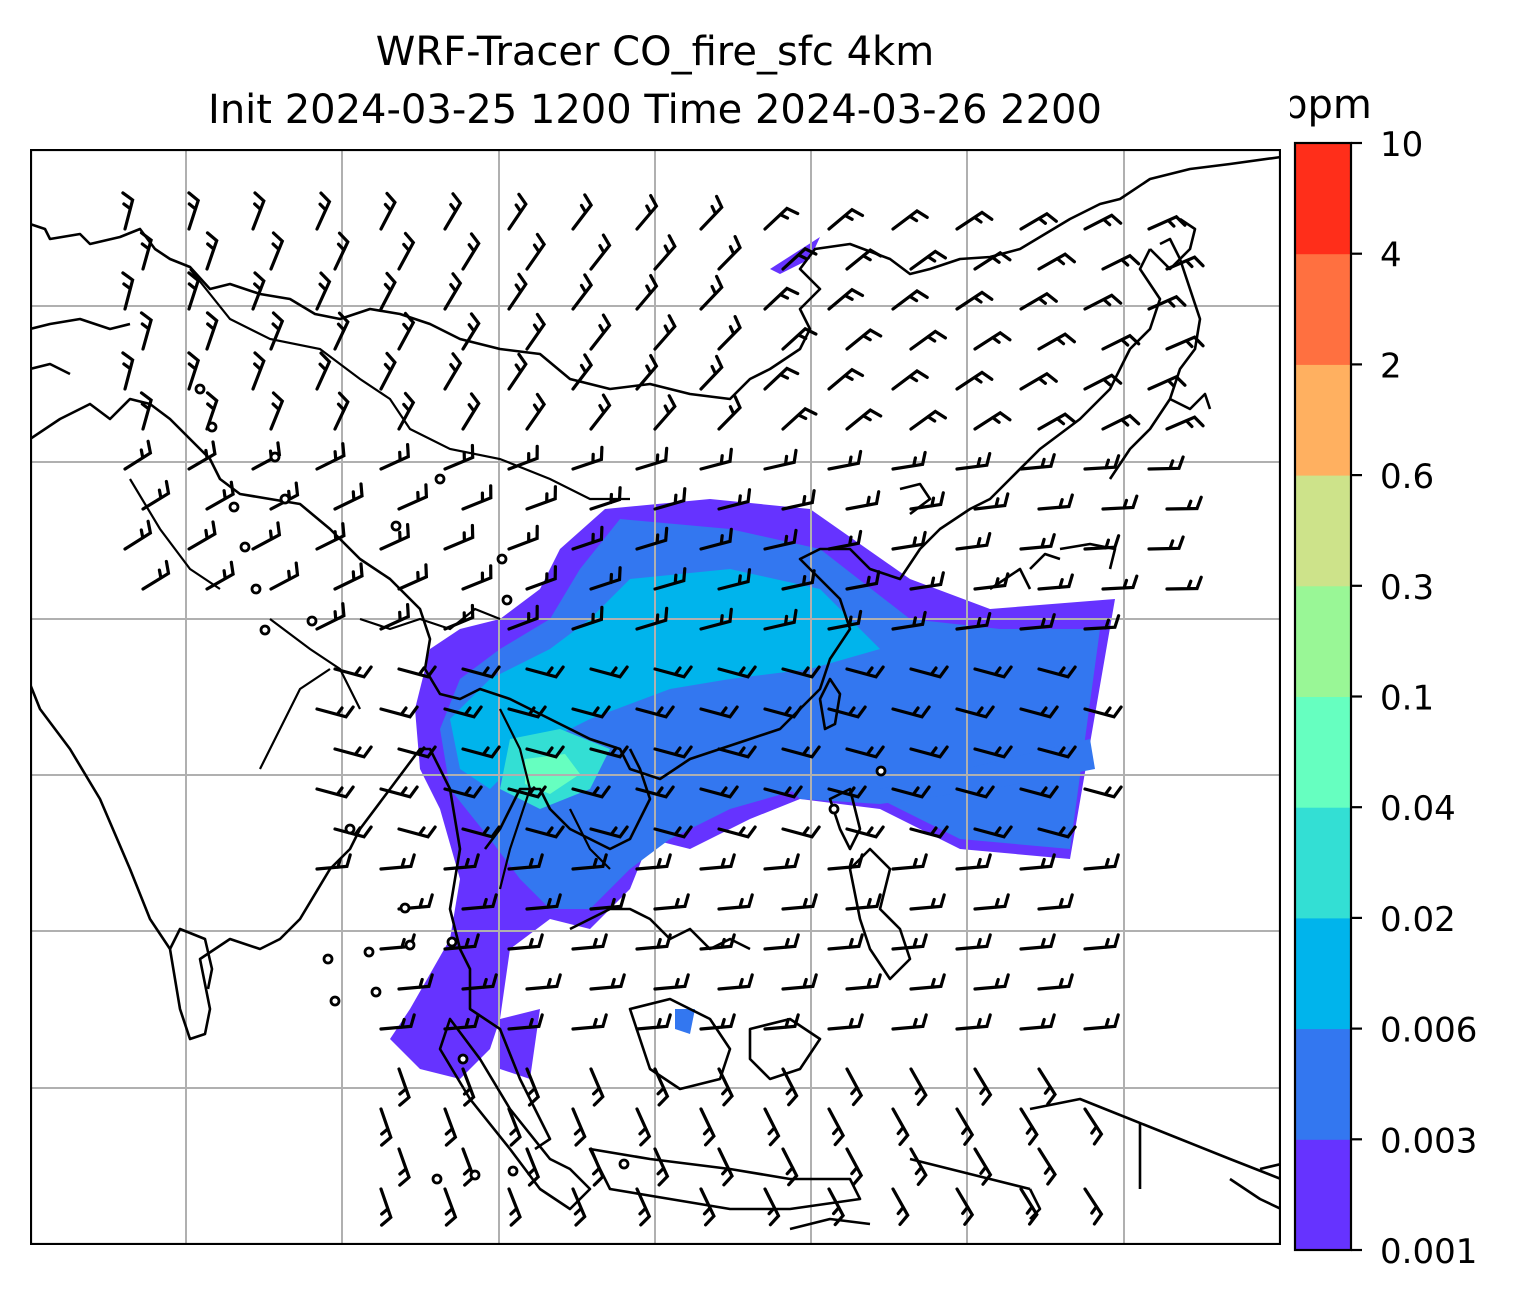 Image resolution: width=1528 pixels, height=1306 pixels. I want to click on colorbar-ticks: 10 4 2 0.6 0.3 0.1 0.04 0.02 0.006 0.003 0.001, so click(1414, 697).